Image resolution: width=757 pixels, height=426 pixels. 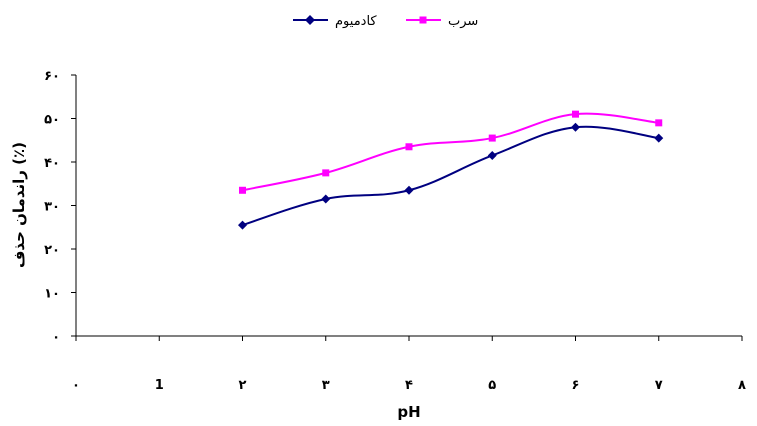 What do you see at coordinates (310, 20) in the screenshot?
I see `legend-marker-cadmium` at bounding box center [310, 20].